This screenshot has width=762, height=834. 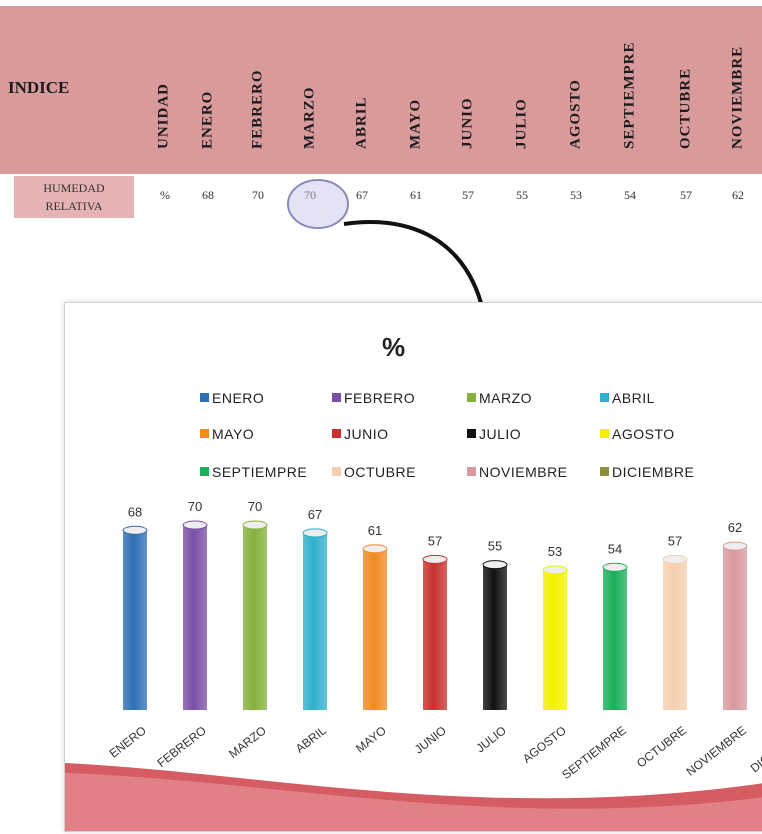 I want to click on value-cell-mayo: 61, so click(x=416, y=195).